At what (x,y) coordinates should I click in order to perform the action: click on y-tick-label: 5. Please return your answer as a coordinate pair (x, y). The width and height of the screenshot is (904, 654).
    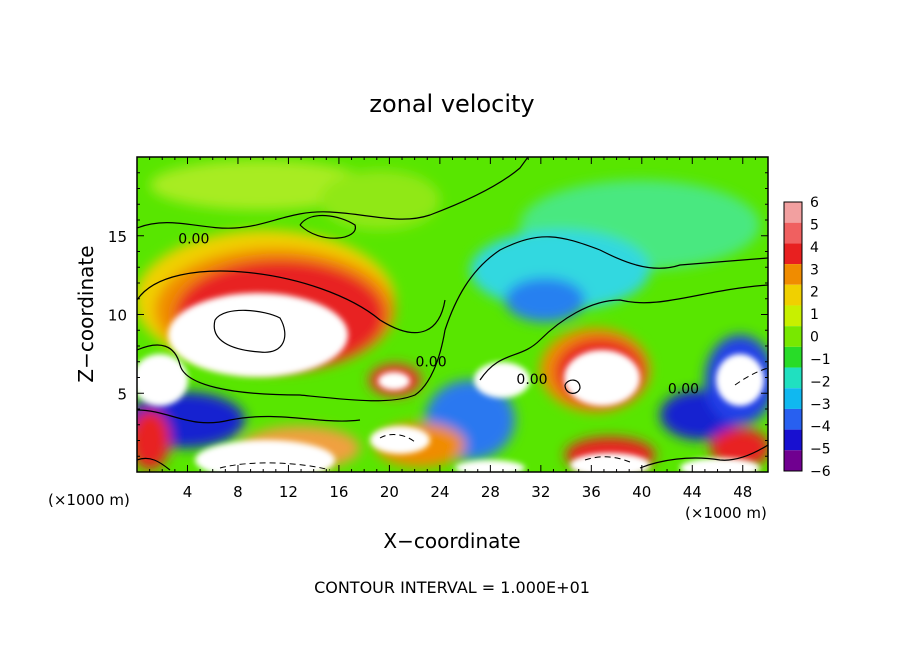
    Looking at the image, I should click on (122, 394).